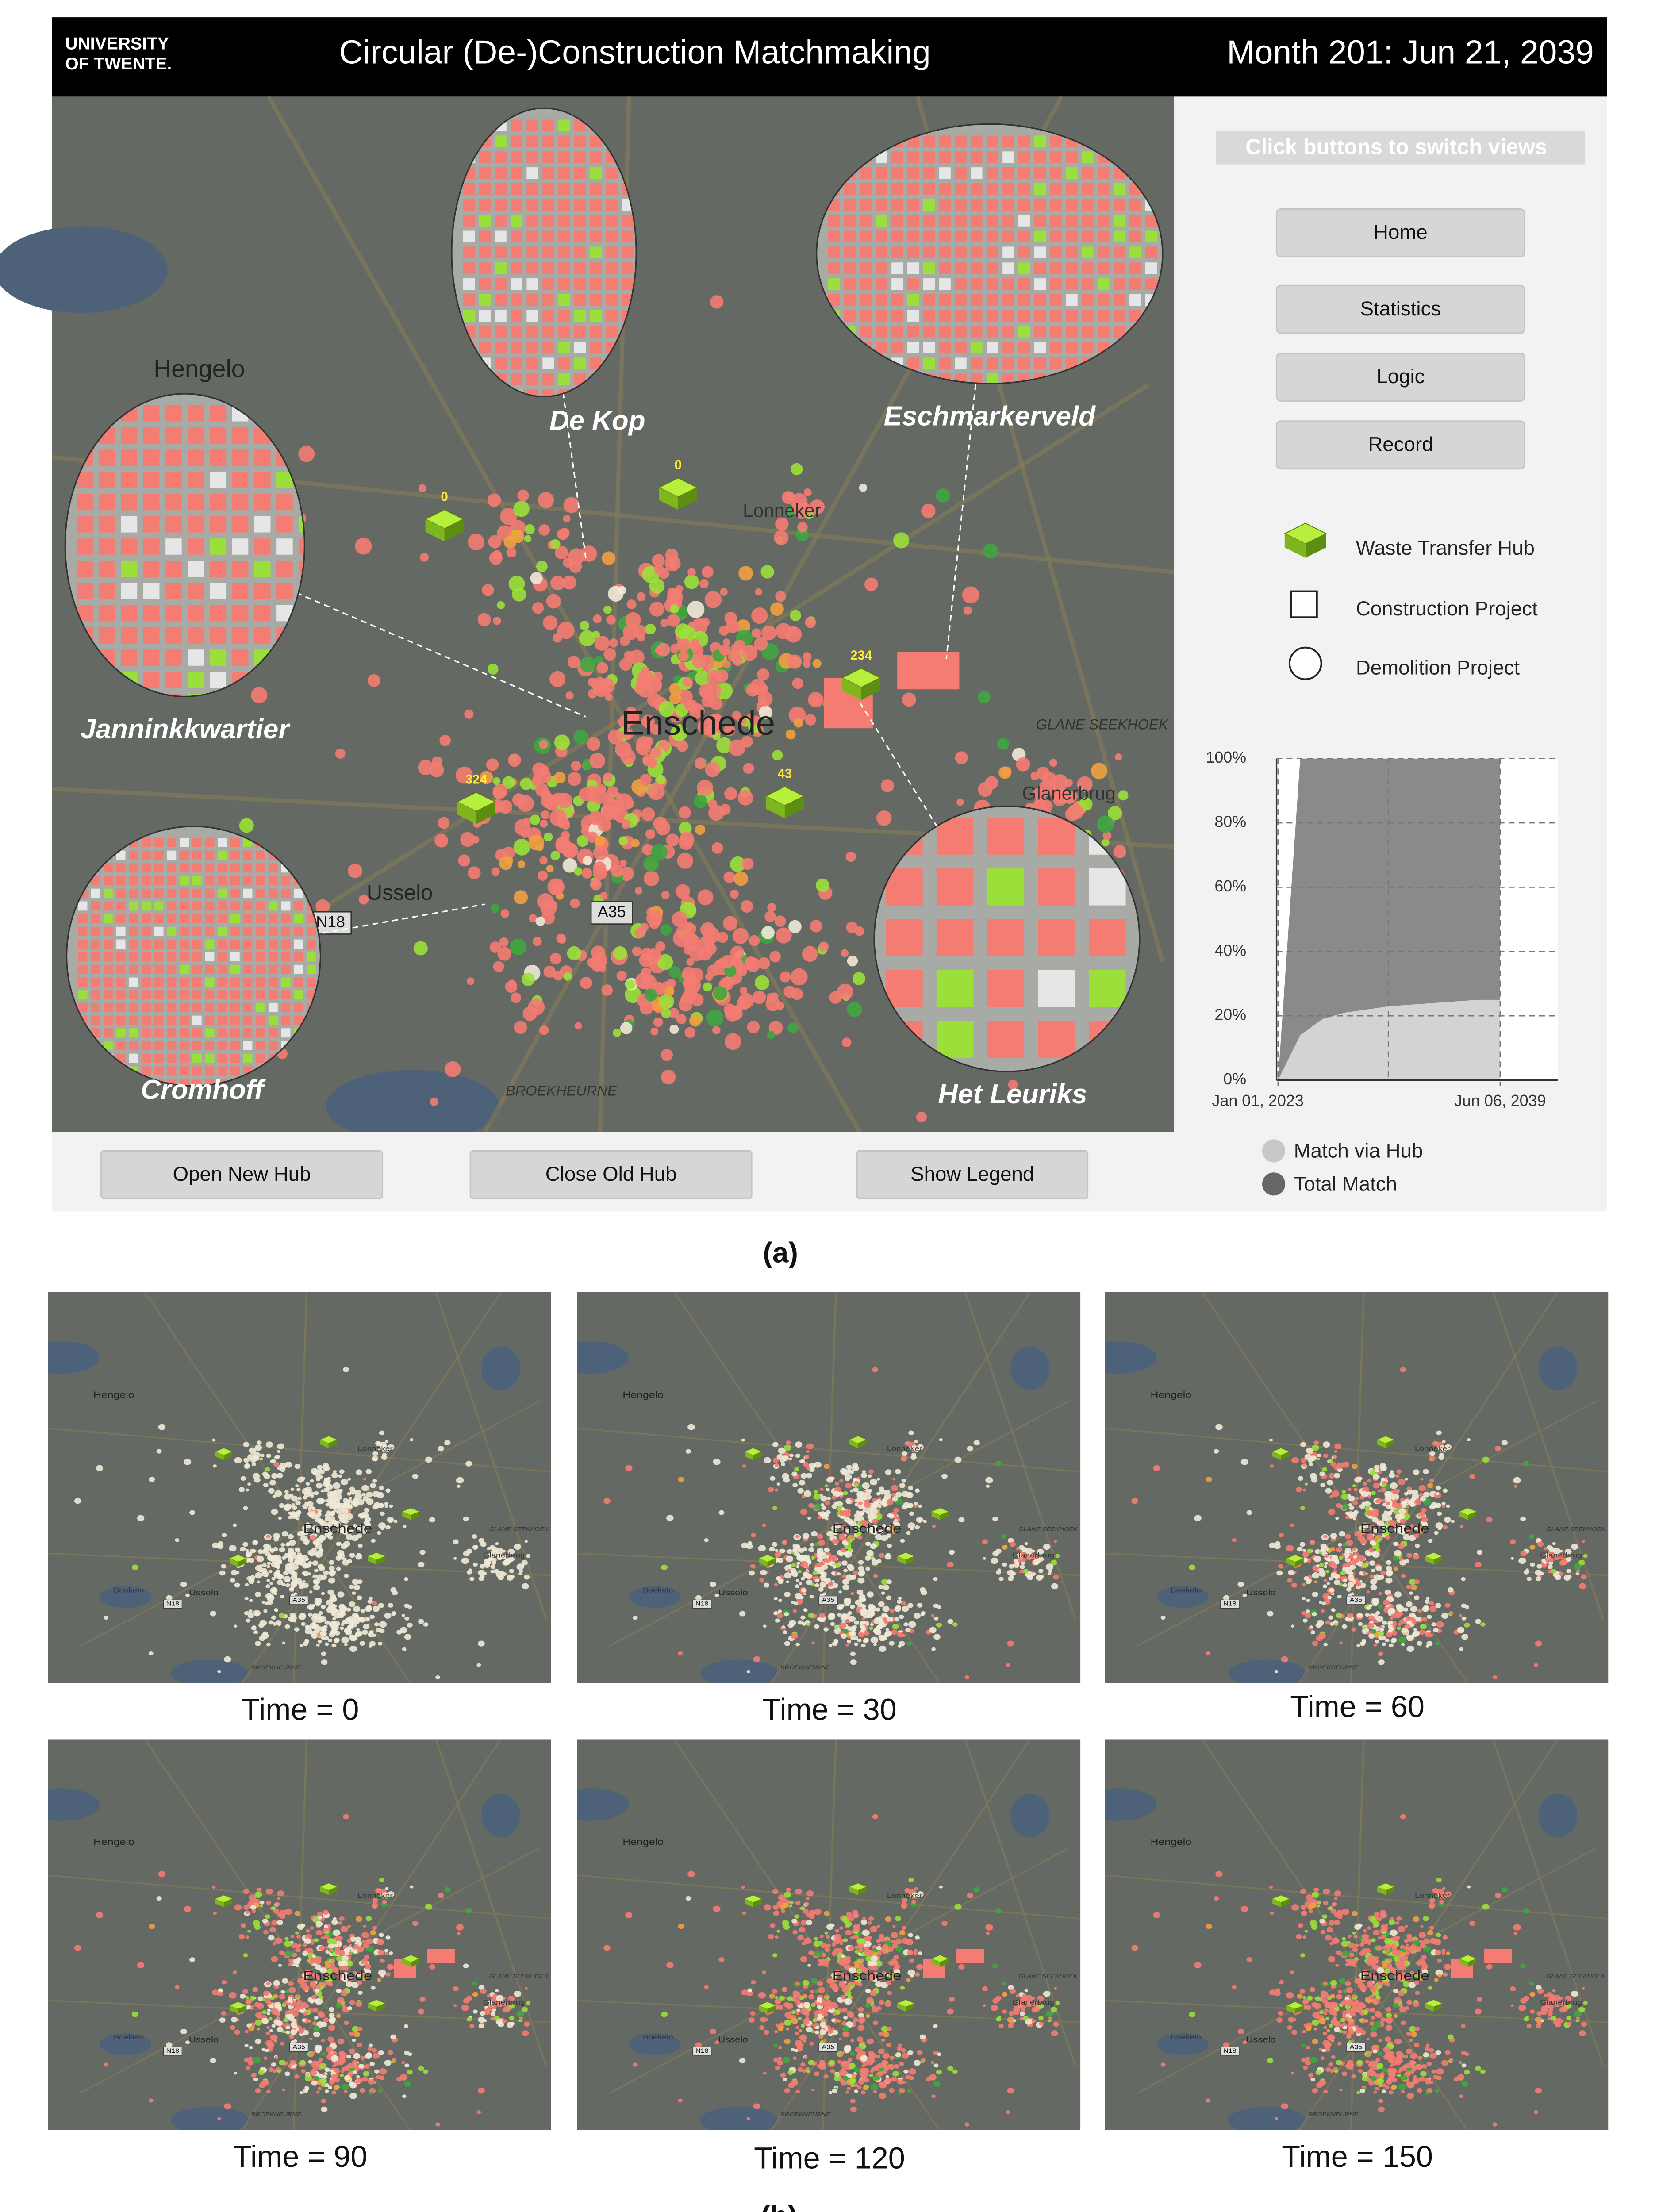 The image size is (1659, 2212). I want to click on place-label: N18, so click(331, 922).